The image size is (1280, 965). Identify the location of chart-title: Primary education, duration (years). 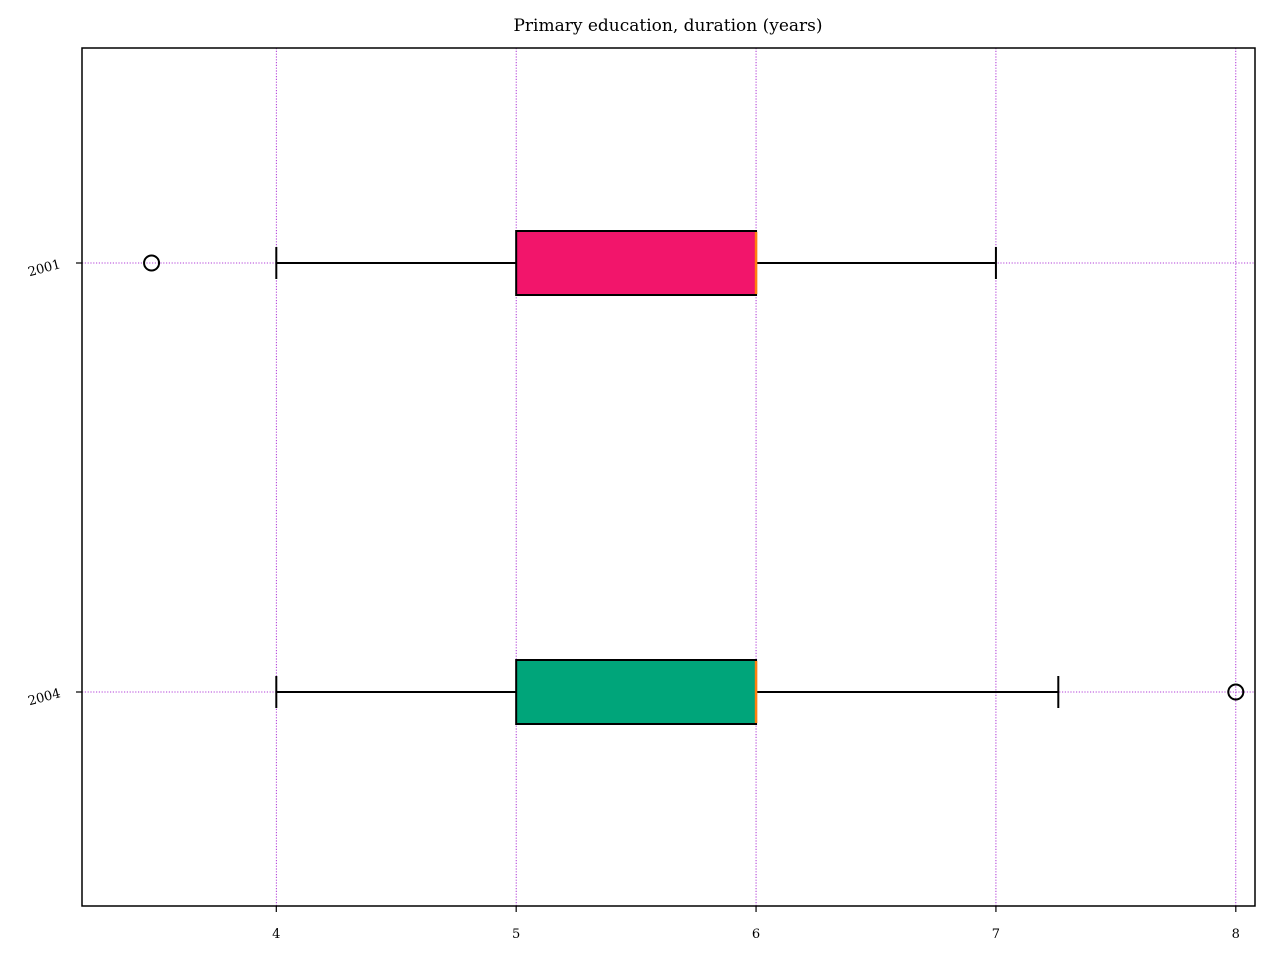
(667, 26).